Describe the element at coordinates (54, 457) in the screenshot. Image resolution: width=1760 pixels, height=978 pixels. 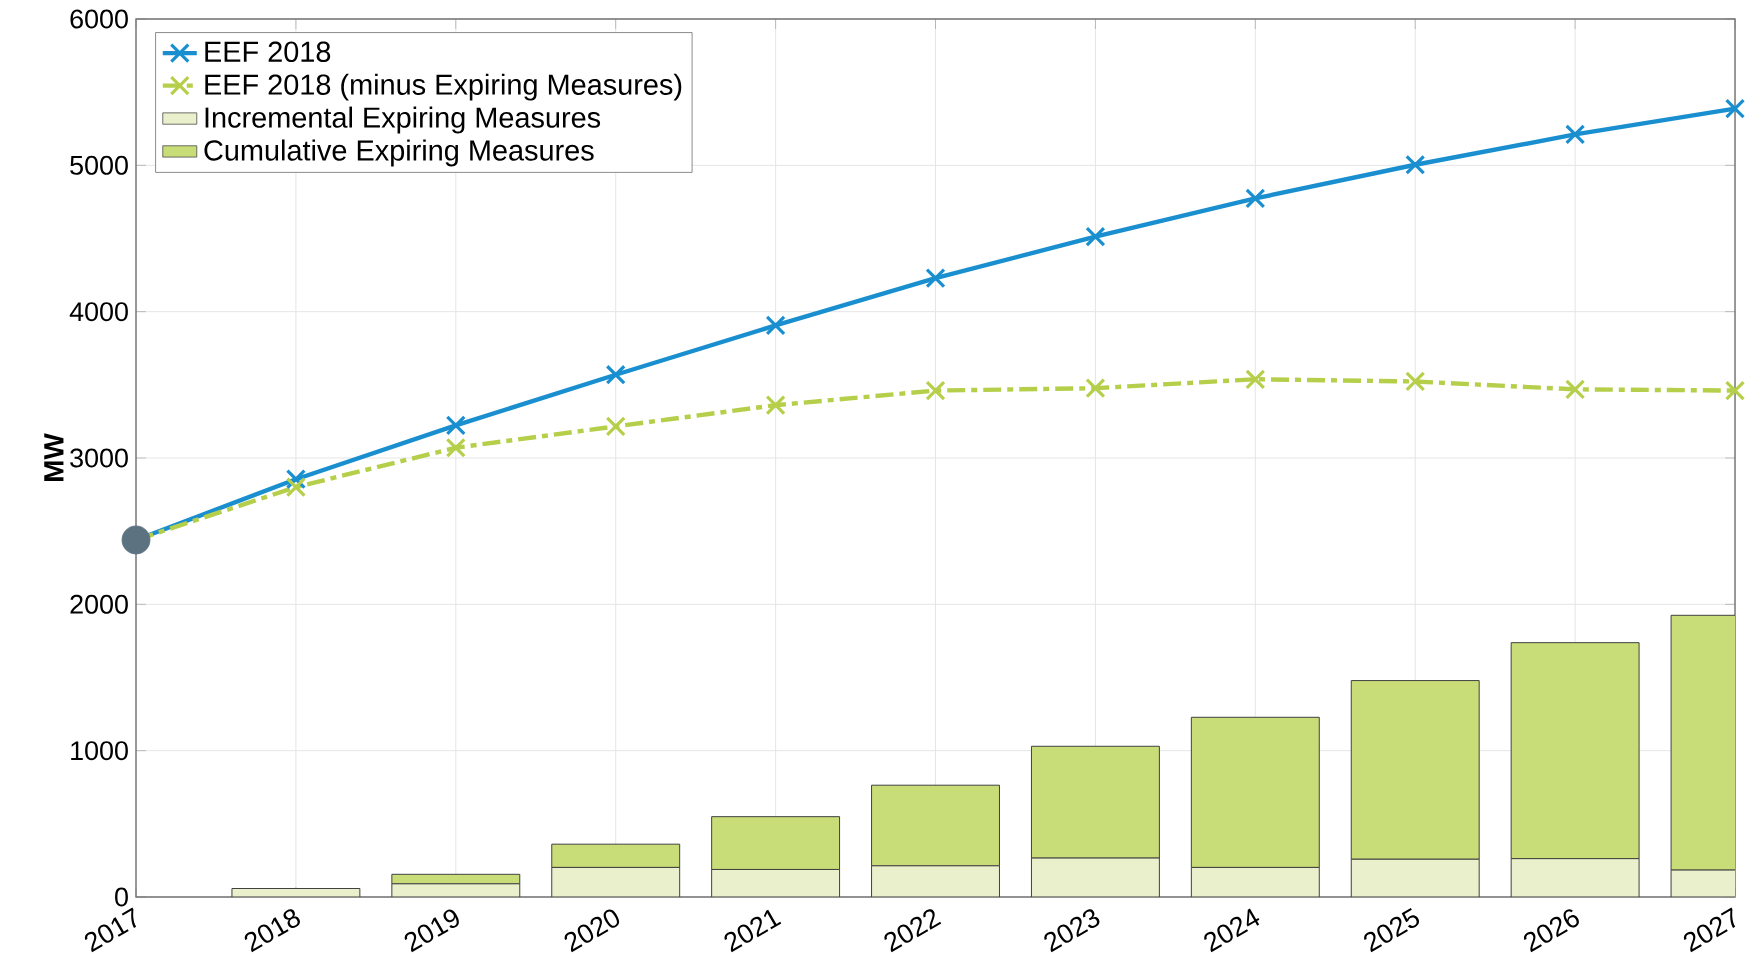
I see `y-axis-title: MW` at that location.